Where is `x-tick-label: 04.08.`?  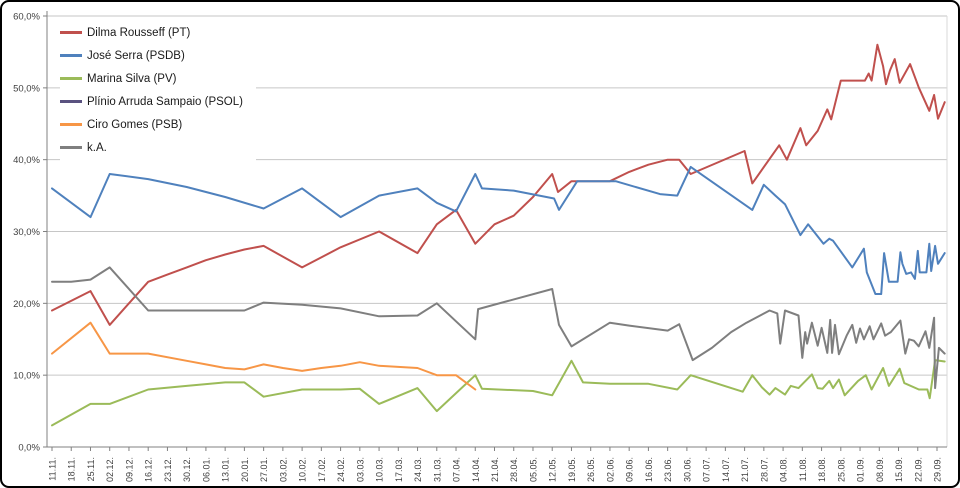
x-tick-label: 04.08. is located at coordinates (784, 469).